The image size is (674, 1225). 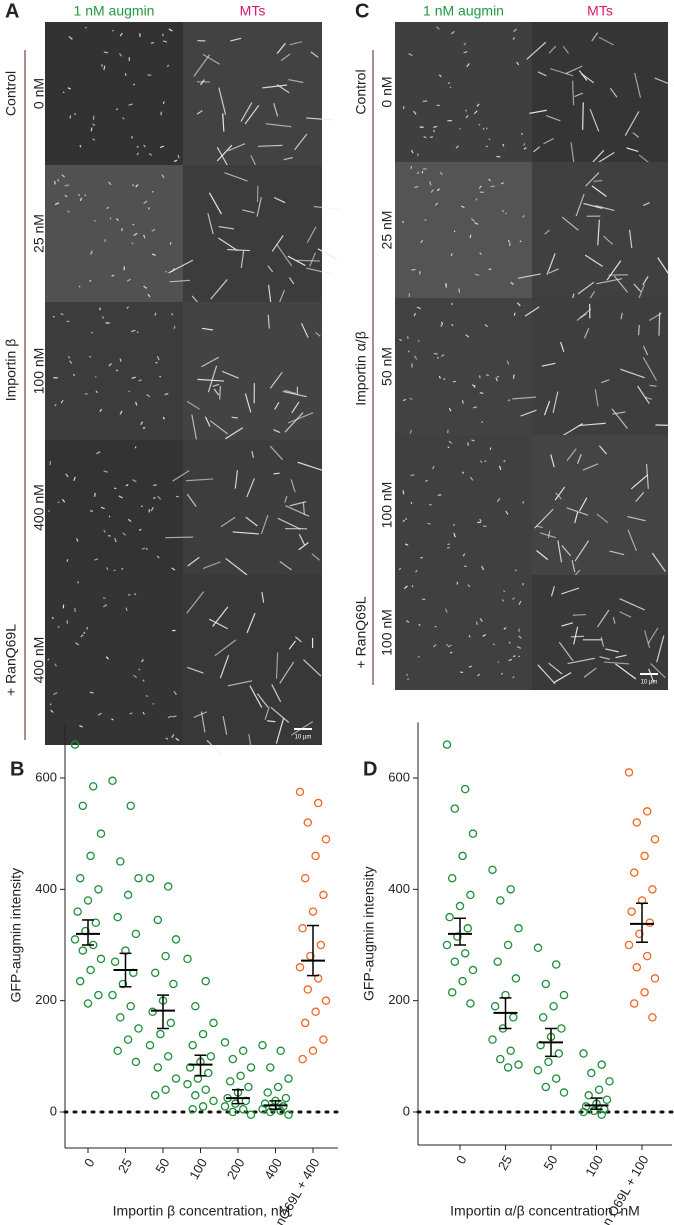 I want to click on y-tick-label: 600, so click(x=46, y=776).